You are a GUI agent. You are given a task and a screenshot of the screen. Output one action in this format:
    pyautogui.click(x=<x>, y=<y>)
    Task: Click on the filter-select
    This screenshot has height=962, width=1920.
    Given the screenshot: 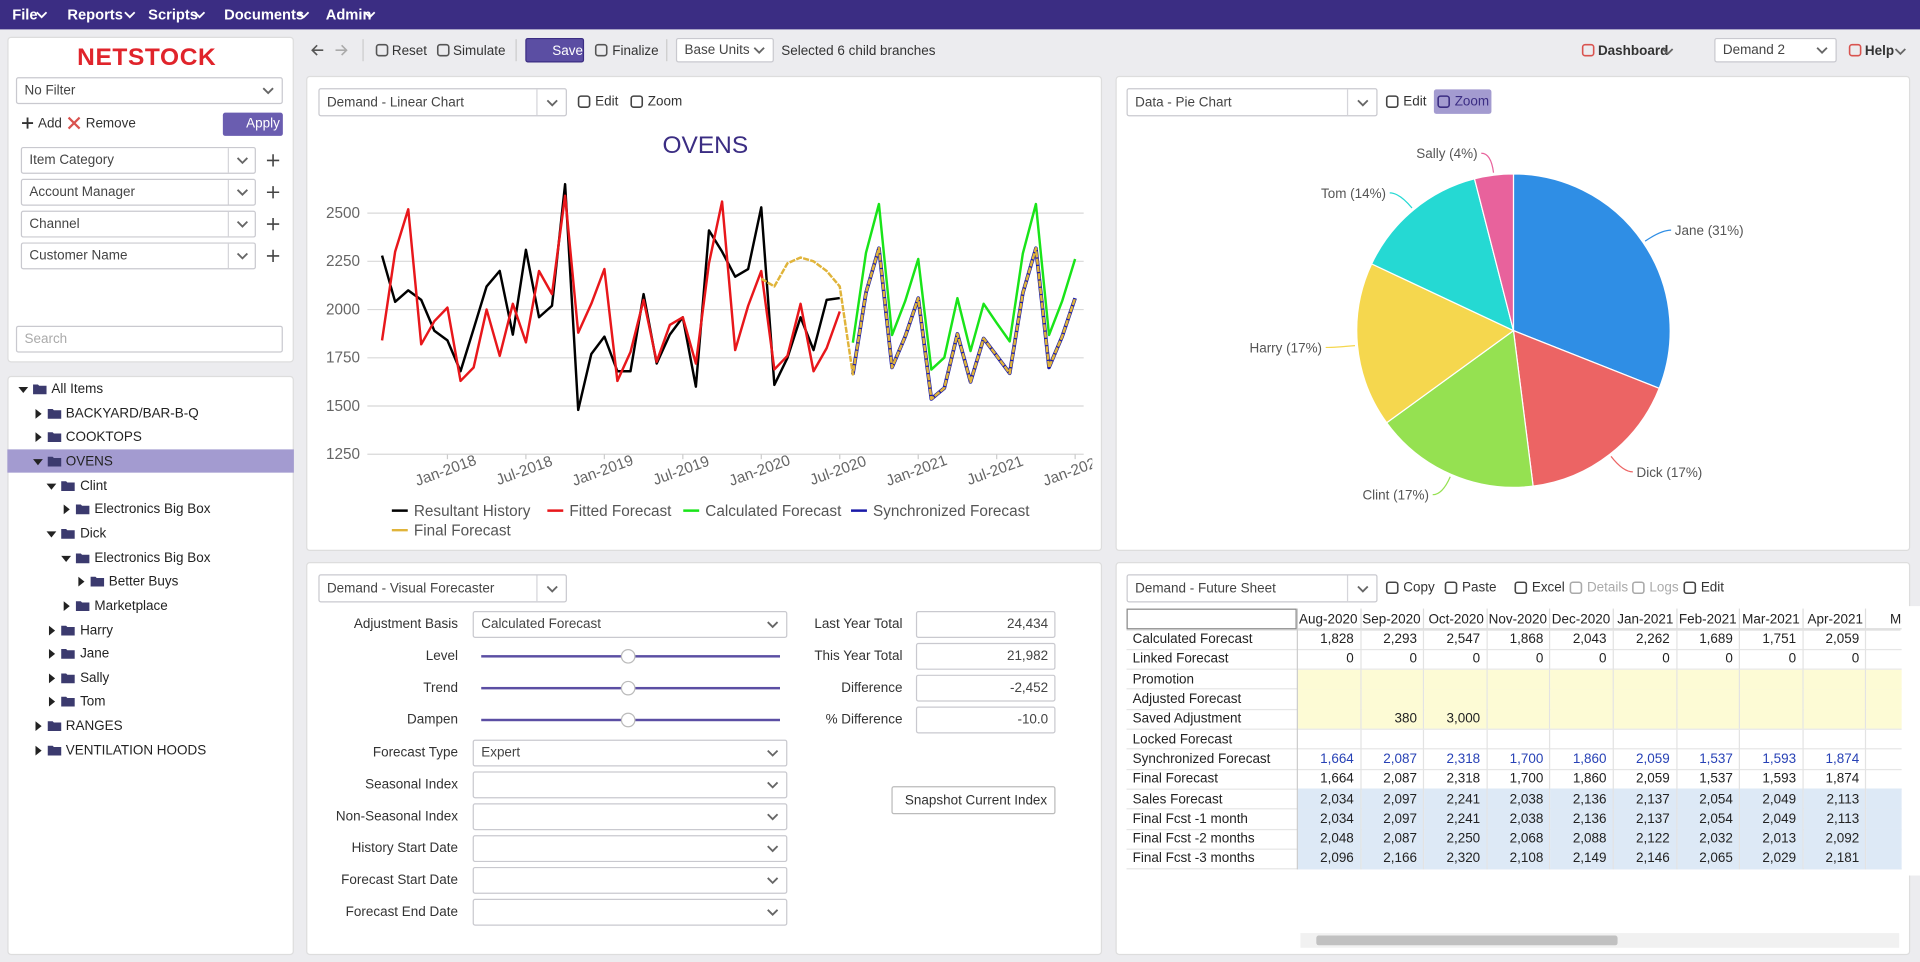 What is the action you would take?
    pyautogui.click(x=149, y=91)
    